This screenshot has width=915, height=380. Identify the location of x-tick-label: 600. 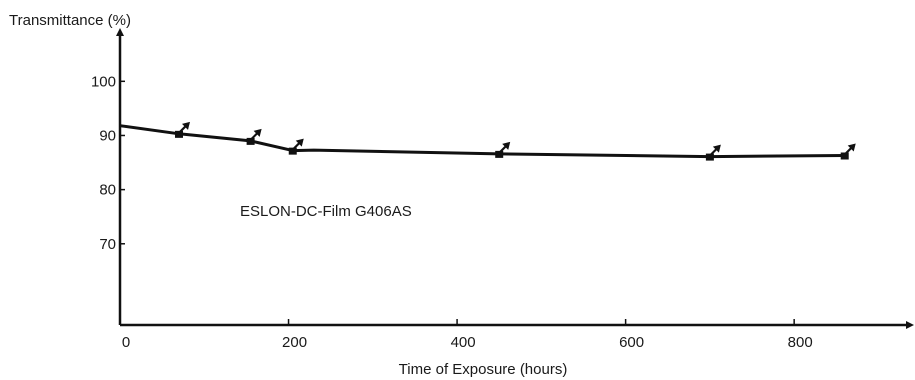
(631, 342).